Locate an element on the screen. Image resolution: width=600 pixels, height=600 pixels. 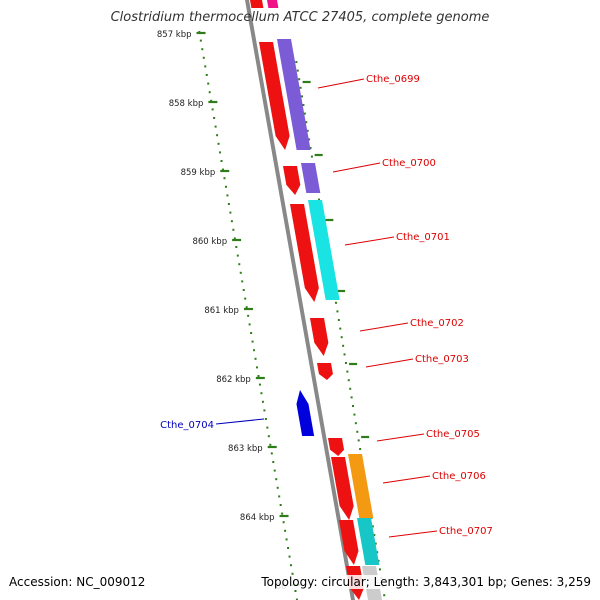
gene-label: Cthe_0703 is located at coordinates (442, 359).